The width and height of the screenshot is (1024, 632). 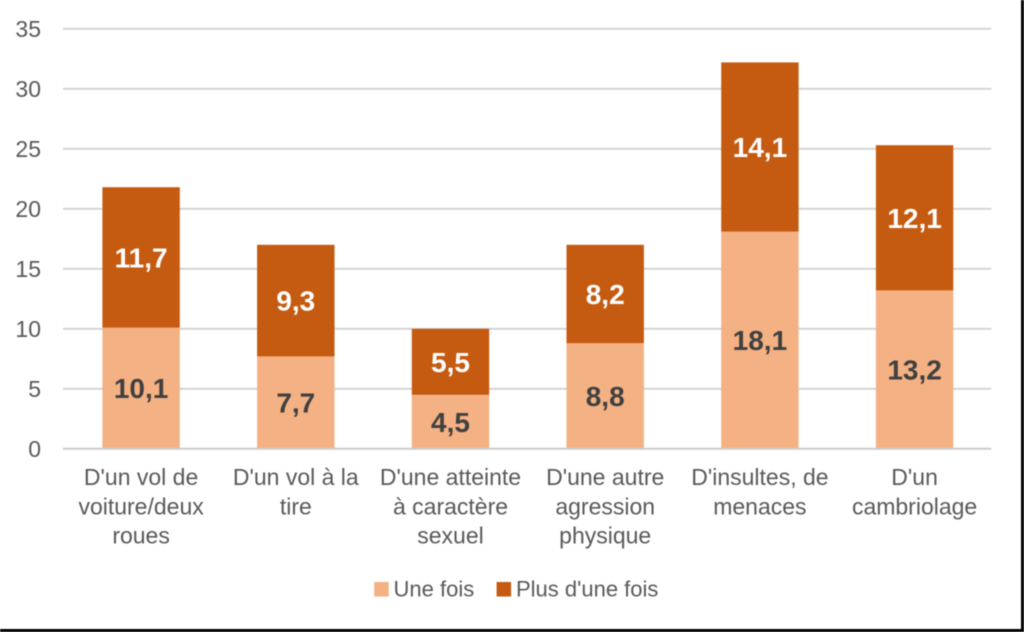 What do you see at coordinates (295, 301) in the screenshot?
I see `svg-text: 9,3` at bounding box center [295, 301].